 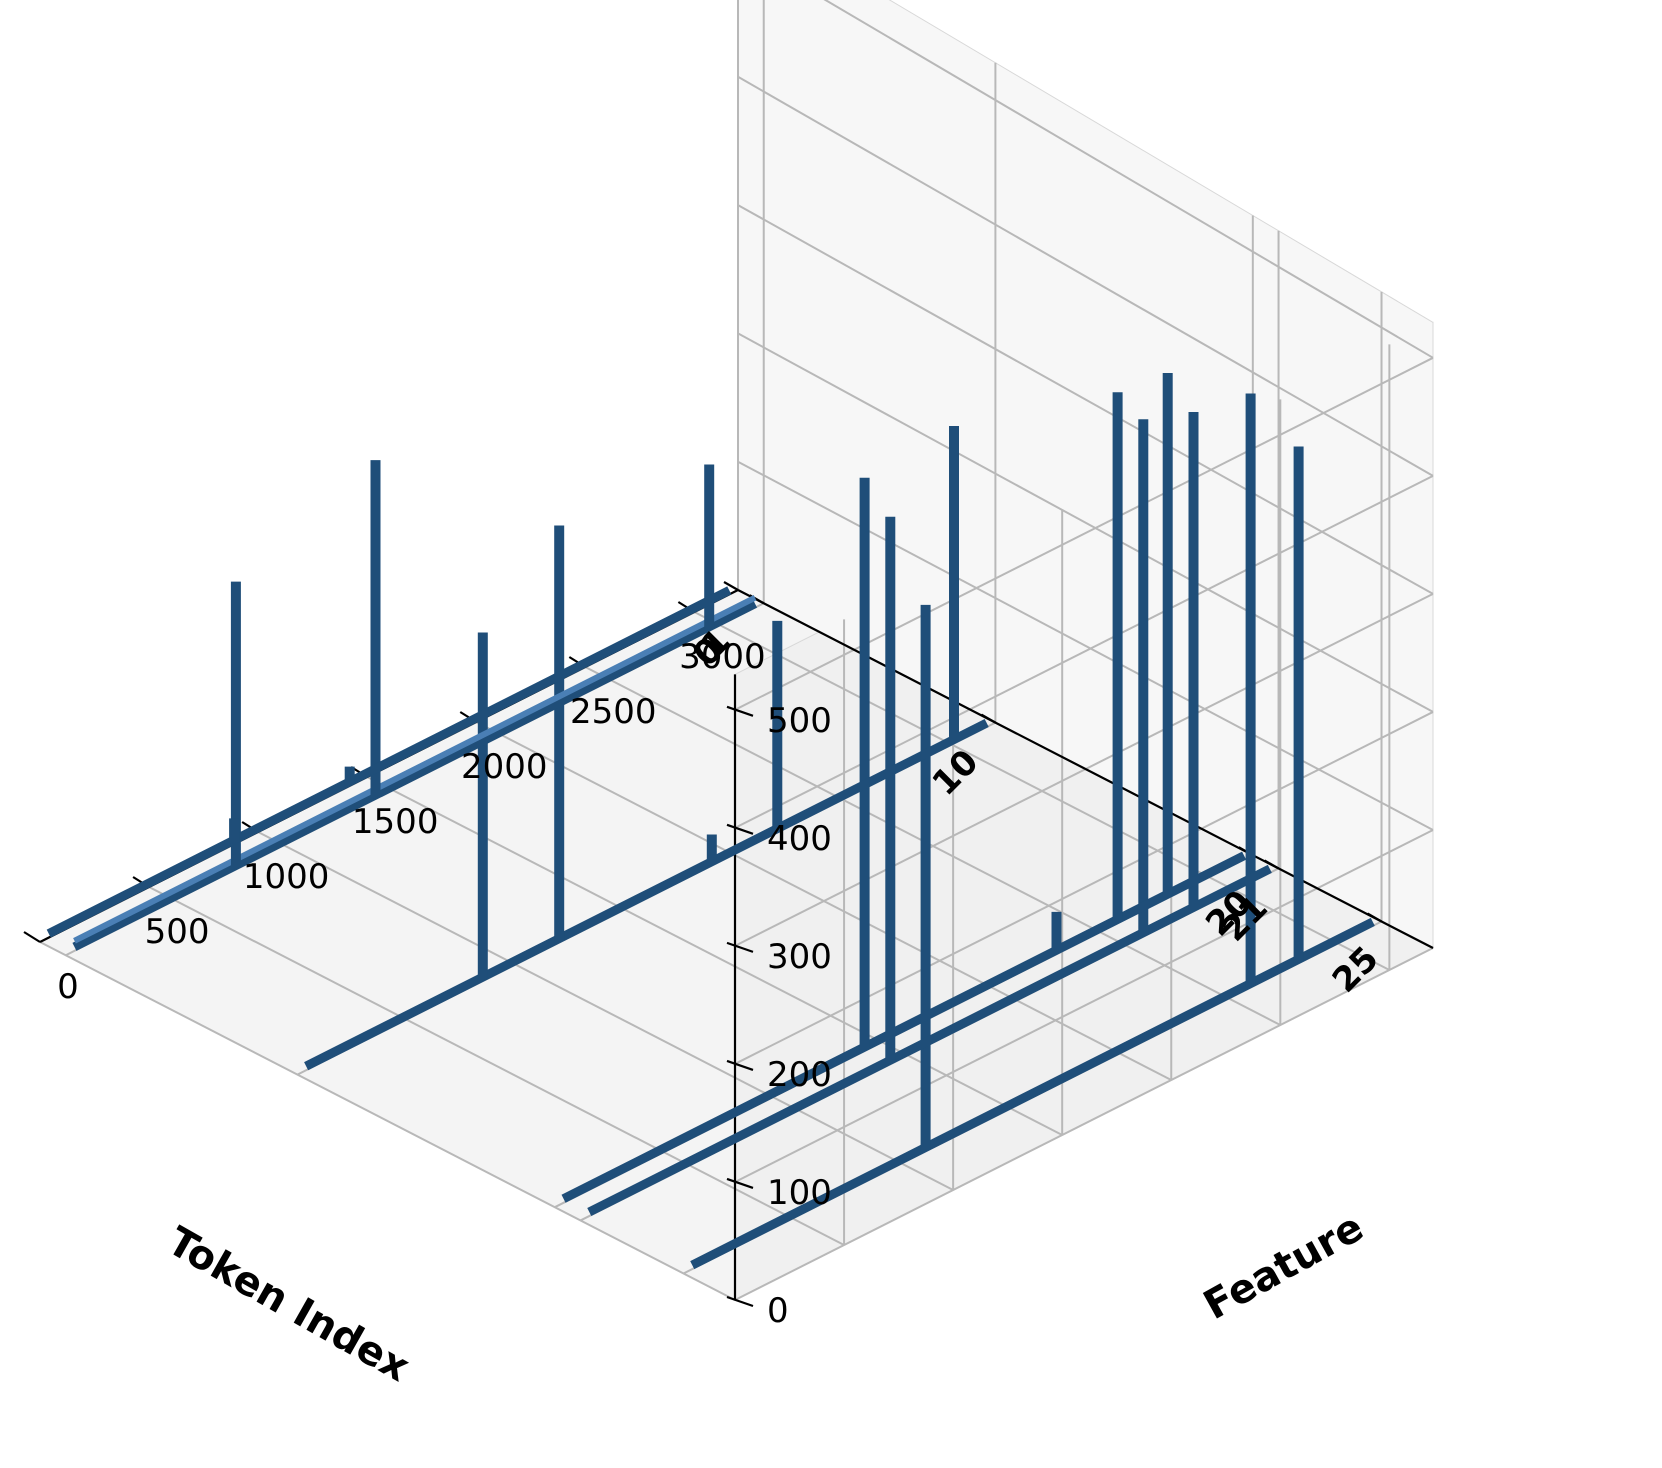 What do you see at coordinates (799, 839) in the screenshot?
I see `value-tick-label: 400` at bounding box center [799, 839].